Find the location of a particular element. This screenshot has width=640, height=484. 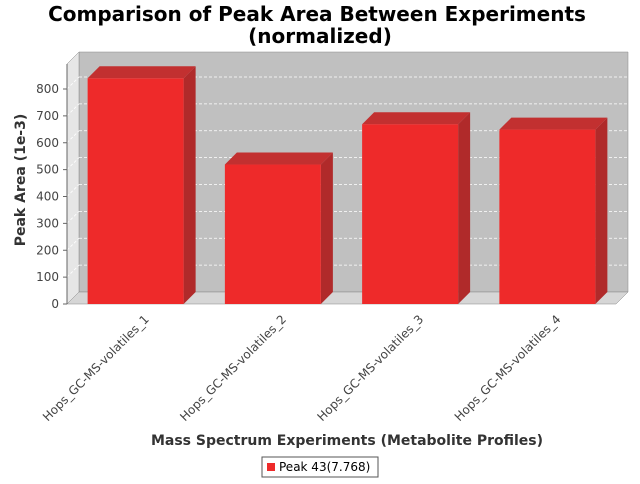

x-category-label: Hops_GC-MS-volatiles_3 is located at coordinates (371, 368).